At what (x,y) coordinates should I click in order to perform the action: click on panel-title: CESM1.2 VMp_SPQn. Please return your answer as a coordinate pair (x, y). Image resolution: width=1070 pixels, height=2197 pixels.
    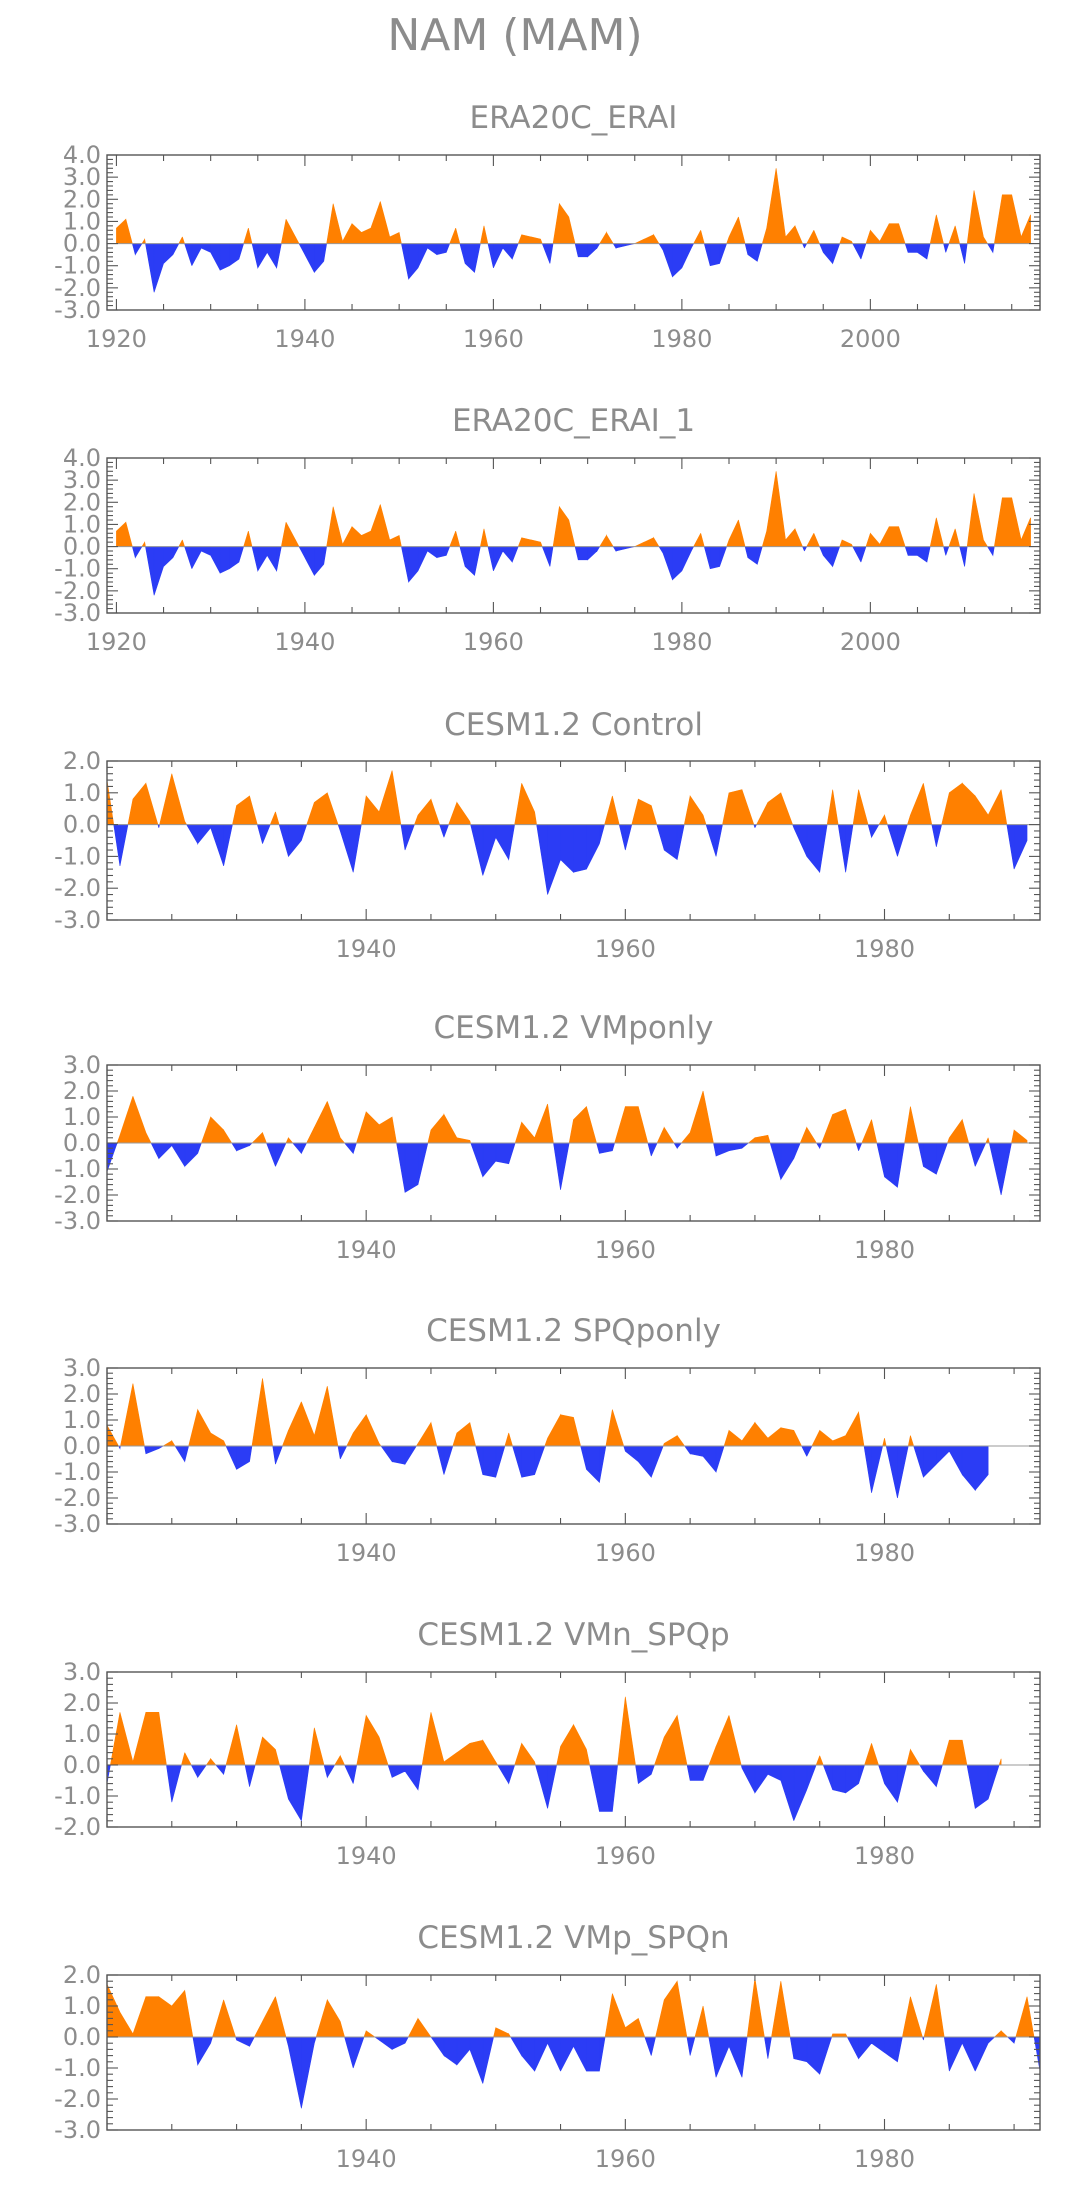
    Looking at the image, I should click on (573, 1938).